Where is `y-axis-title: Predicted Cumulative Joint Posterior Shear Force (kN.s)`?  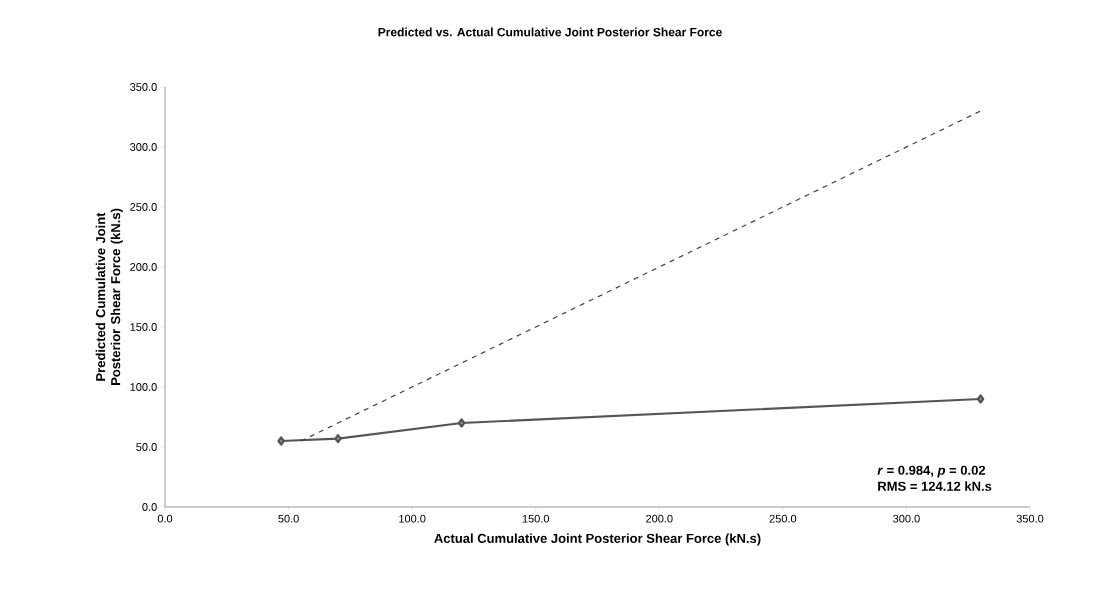
y-axis-title: Predicted Cumulative Joint Posterior Shear Force (kN.s) is located at coordinates (109, 296).